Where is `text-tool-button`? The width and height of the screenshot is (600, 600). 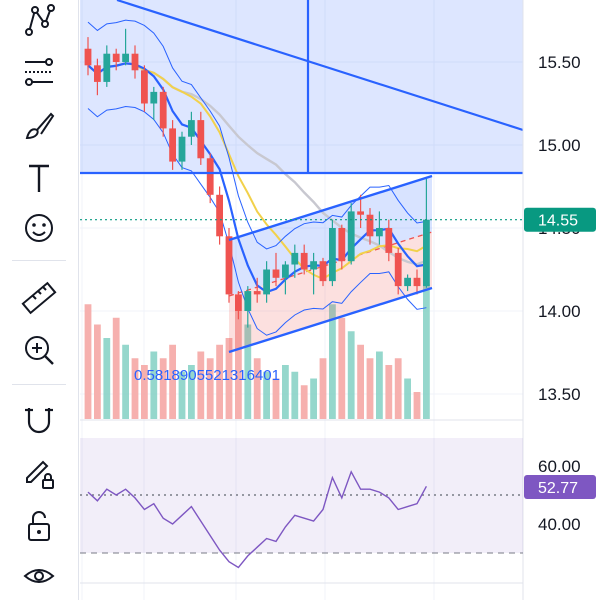 text-tool-button is located at coordinates (39, 178).